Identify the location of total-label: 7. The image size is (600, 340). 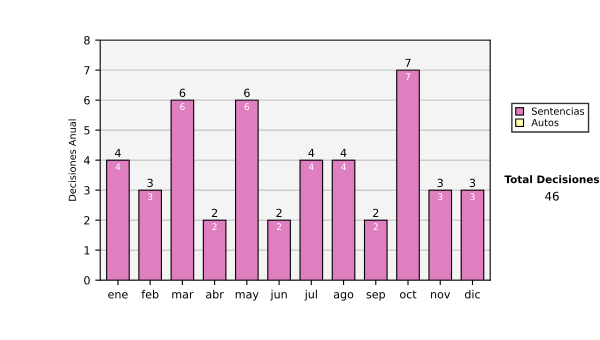
(408, 62).